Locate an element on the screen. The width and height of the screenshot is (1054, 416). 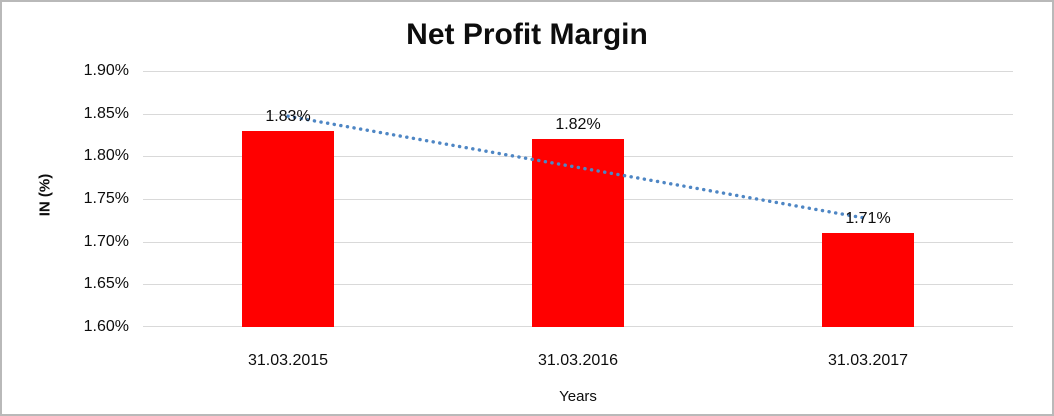
data-label-31.03.2016: 1.82% is located at coordinates (578, 125).